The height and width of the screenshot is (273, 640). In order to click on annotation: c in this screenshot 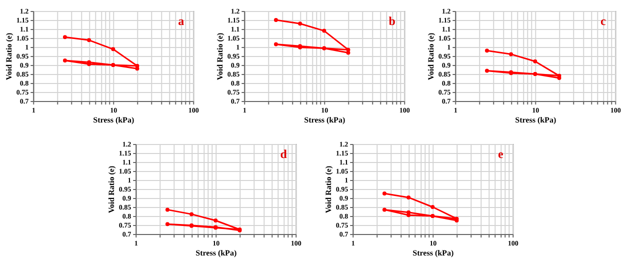, I will do `click(603, 21)`.